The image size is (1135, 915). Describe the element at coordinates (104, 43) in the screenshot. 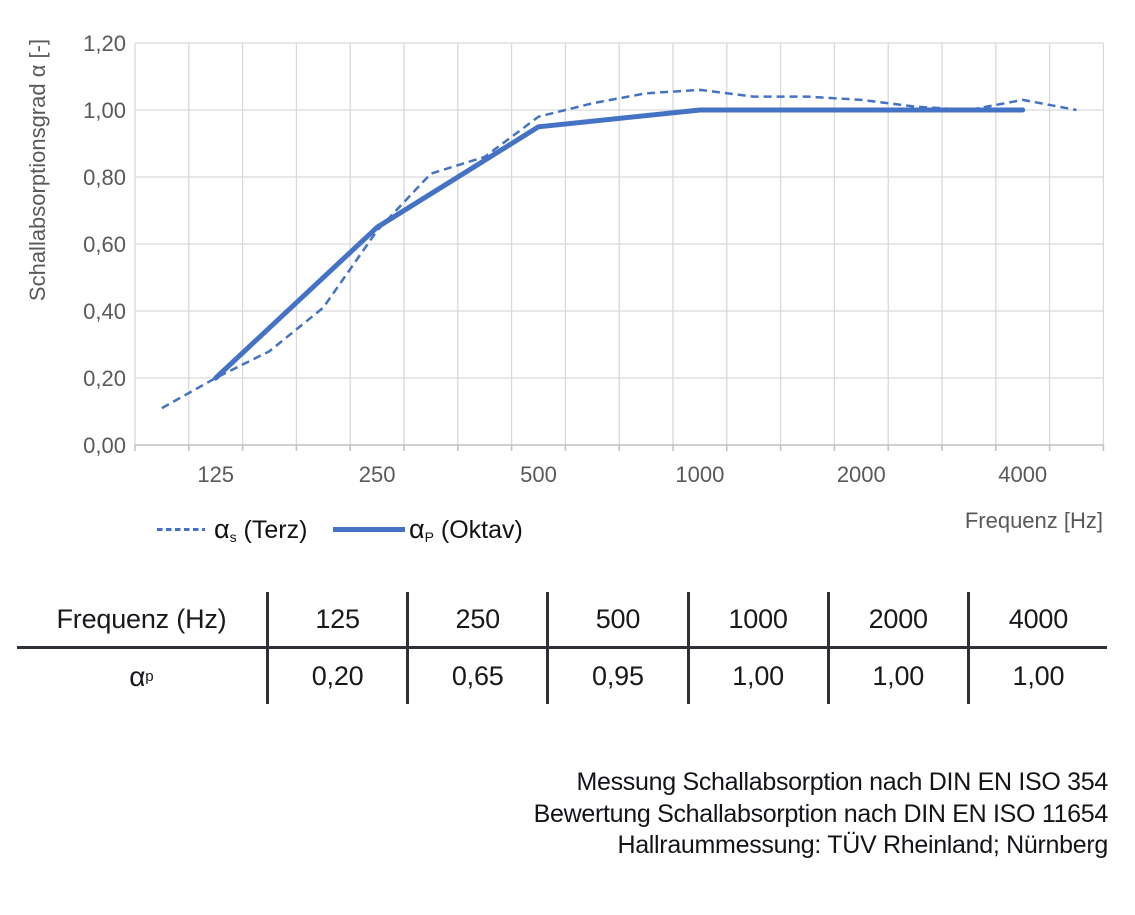

I see `y-tick-label: 1,20` at that location.